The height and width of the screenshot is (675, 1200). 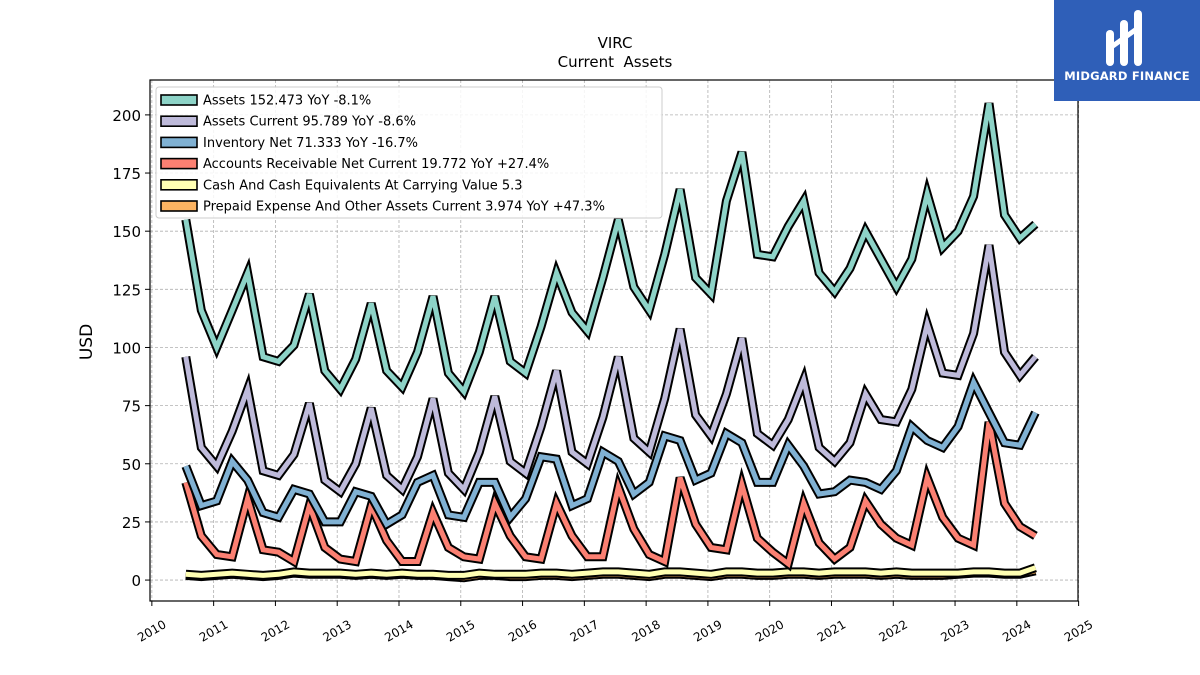 What do you see at coordinates (126, 116) in the screenshot?
I see `y-tick-label: 200` at bounding box center [126, 116].